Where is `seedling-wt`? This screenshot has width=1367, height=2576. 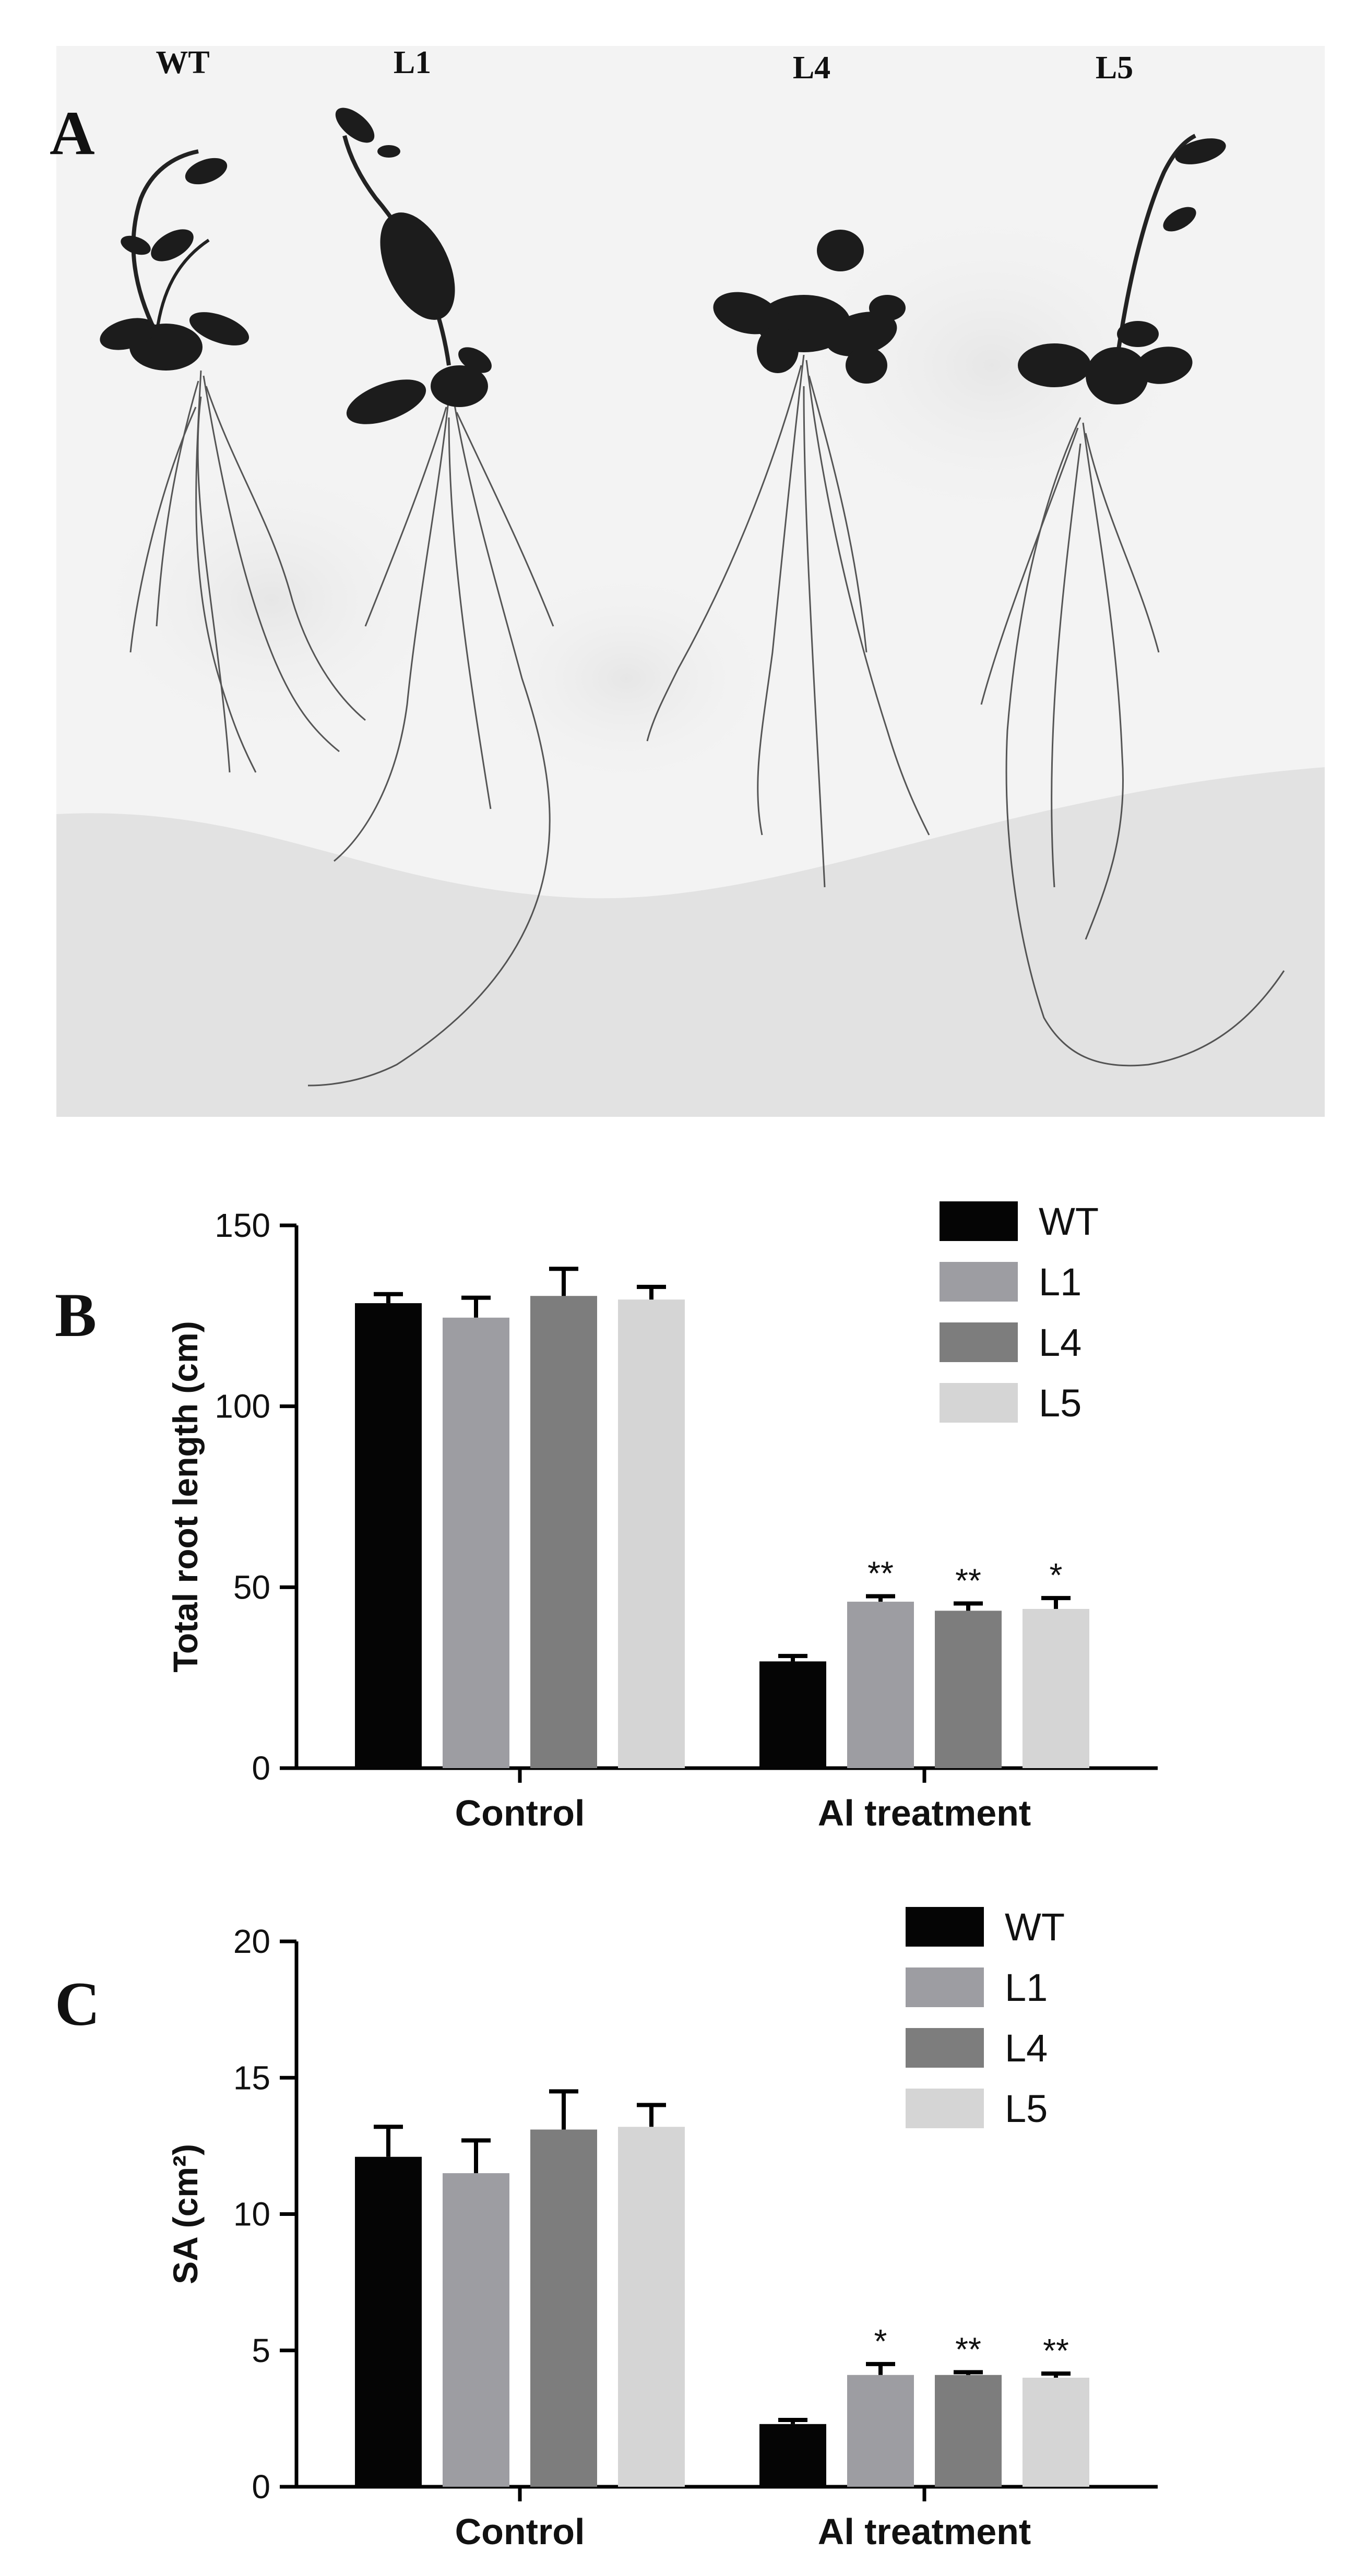 seedling-wt is located at coordinates (247, 461).